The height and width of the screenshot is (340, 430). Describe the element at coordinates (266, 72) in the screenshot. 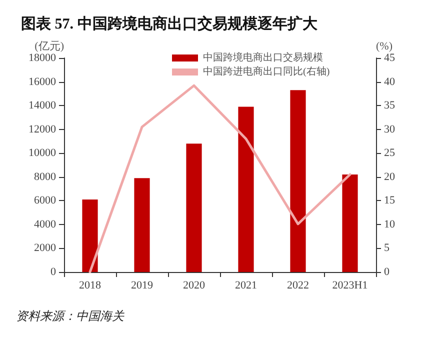

I see `legend-label: 中国跨进电商出口同比(右轴)` at that location.